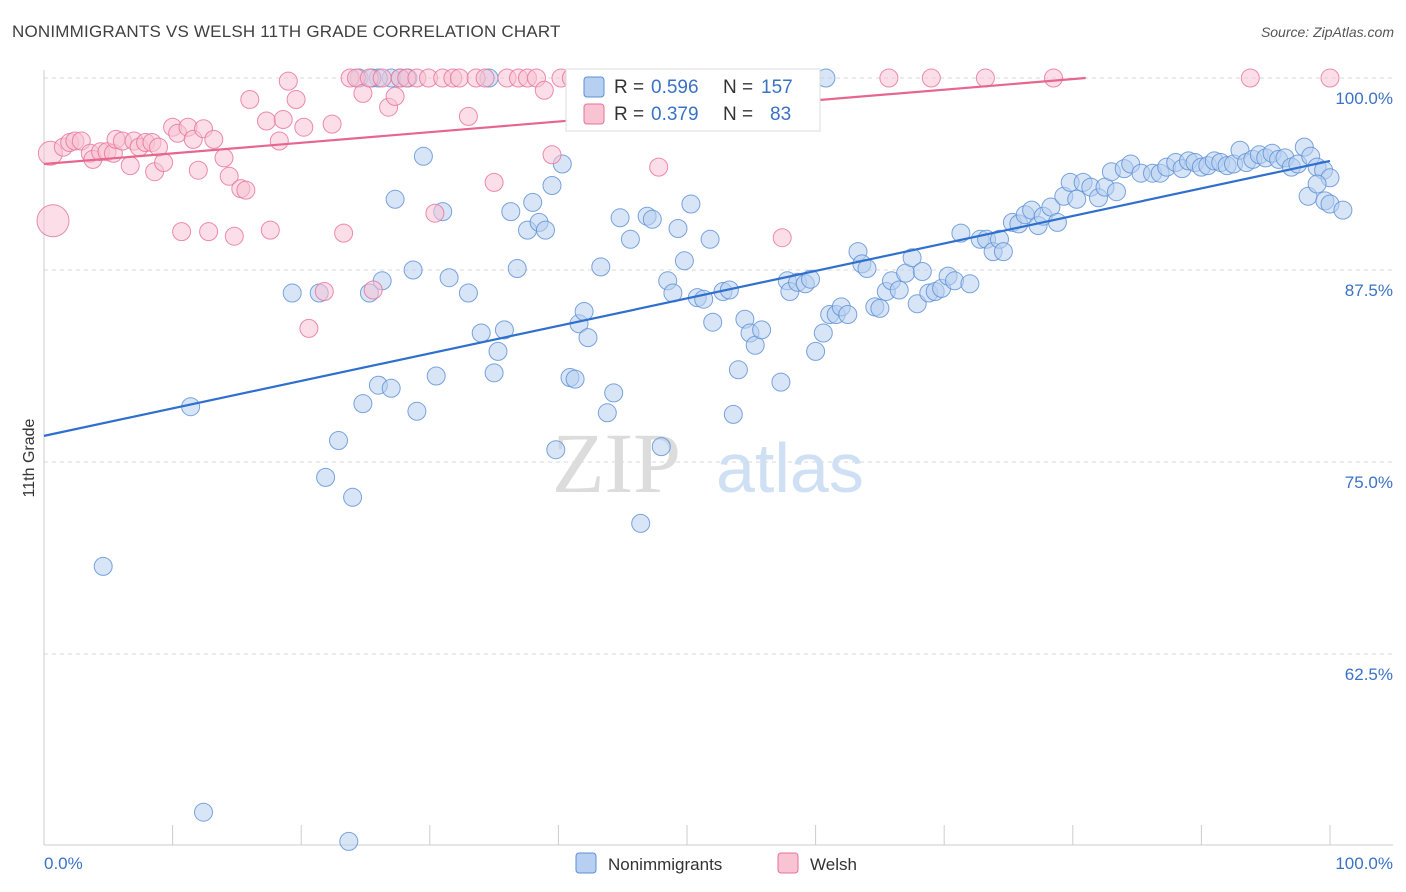  I want to click on y-tick-label-3: 62.5%, so click(1369, 674).